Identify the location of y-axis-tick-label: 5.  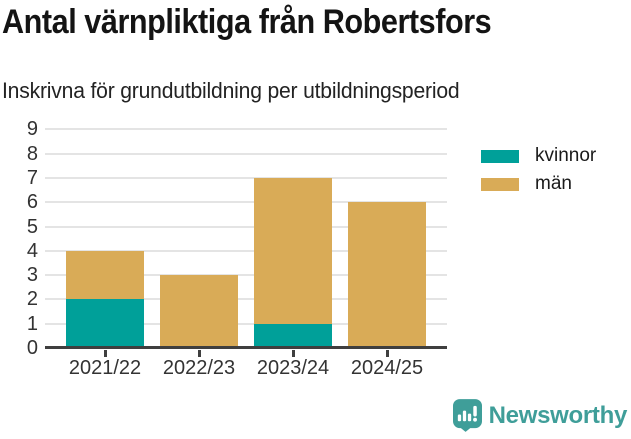
(32, 226).